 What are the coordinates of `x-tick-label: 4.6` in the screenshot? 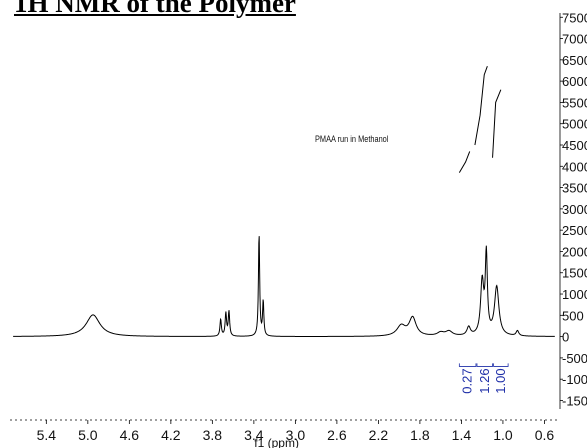 It's located at (130, 435).